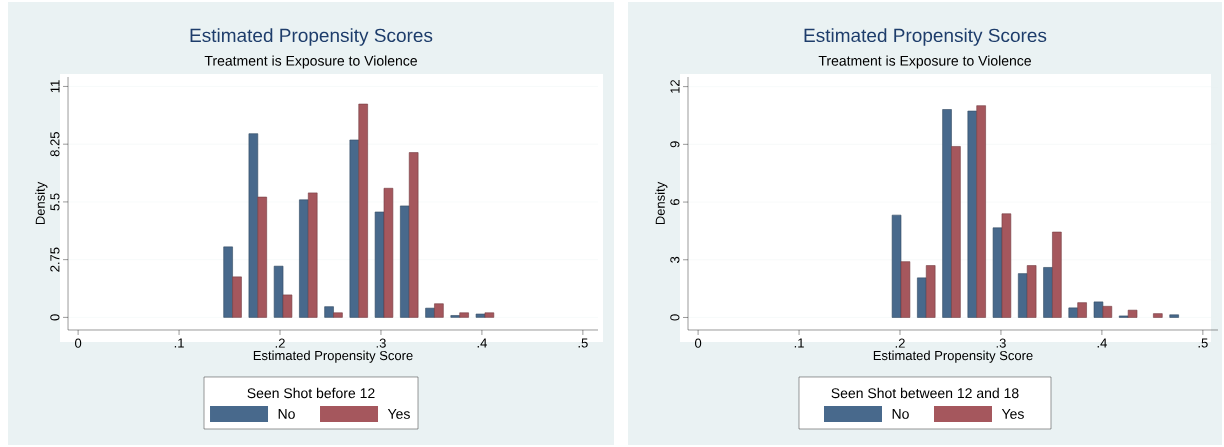  What do you see at coordinates (675, 259) in the screenshot?
I see `y-tick-label: 3` at bounding box center [675, 259].